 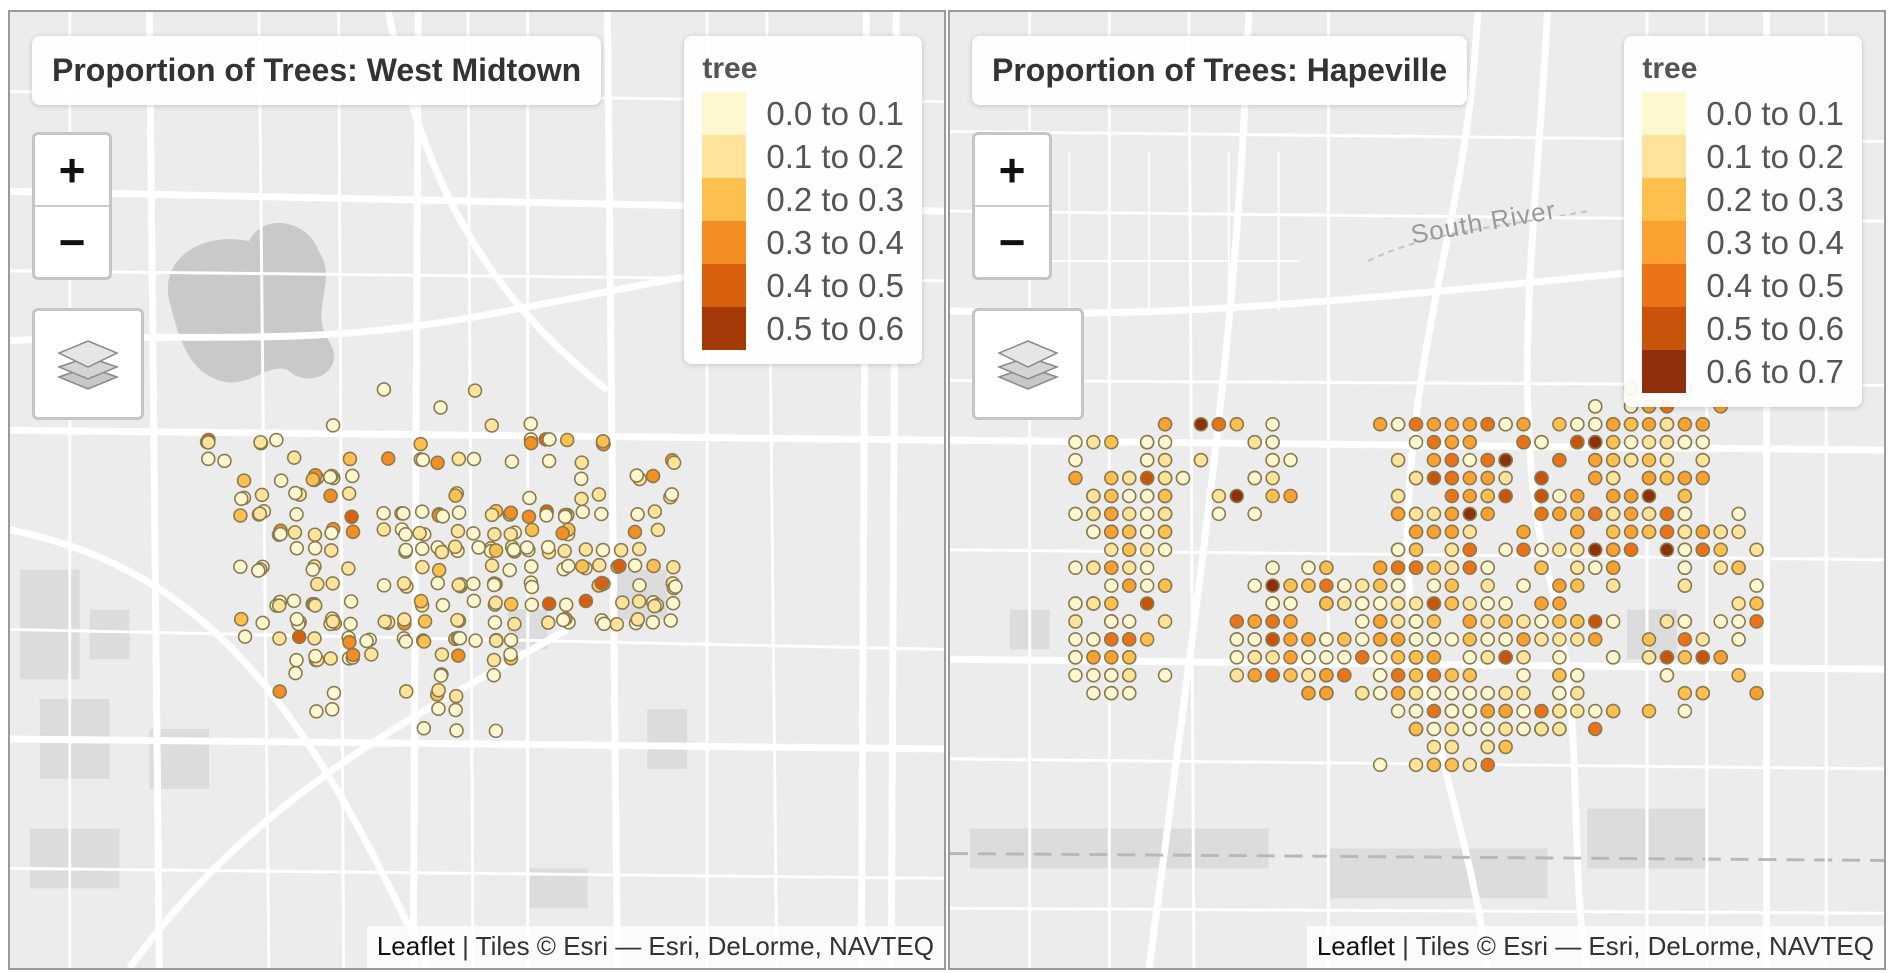 I want to click on zoom-out-button: −, so click(x=1012, y=241).